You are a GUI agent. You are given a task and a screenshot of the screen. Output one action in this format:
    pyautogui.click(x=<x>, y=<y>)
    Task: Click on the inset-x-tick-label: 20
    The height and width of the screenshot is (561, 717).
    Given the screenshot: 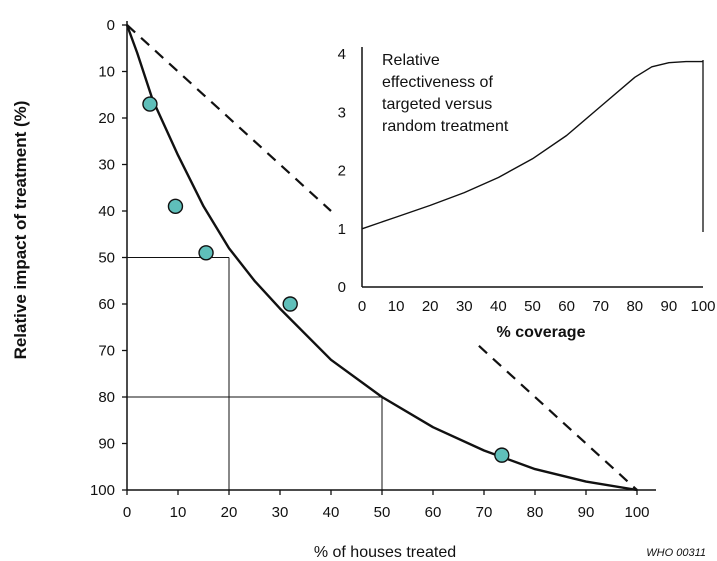 What is the action you would take?
    pyautogui.click(x=430, y=306)
    